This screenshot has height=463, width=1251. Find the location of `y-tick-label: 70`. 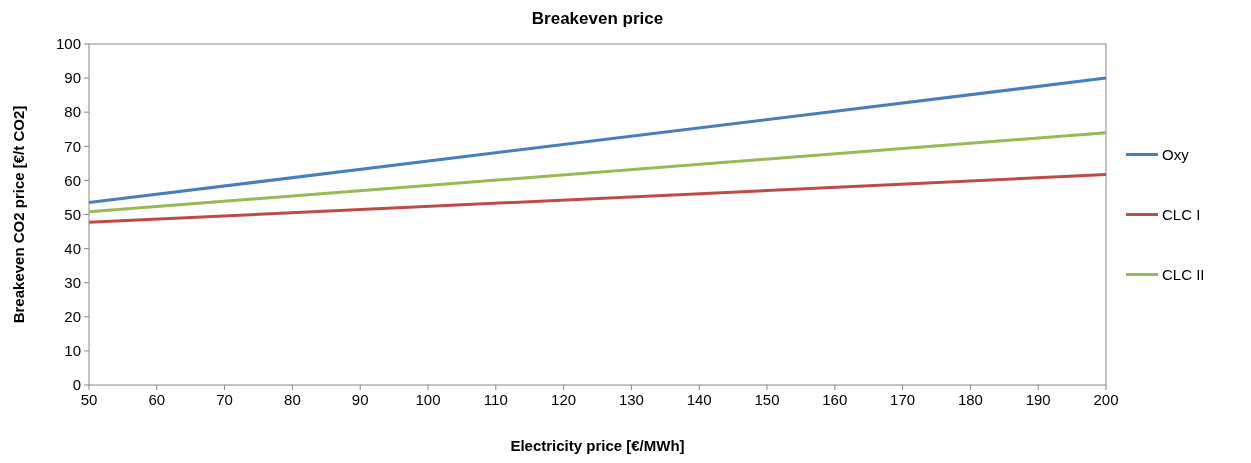

y-tick-label: 70 is located at coordinates (72, 146).